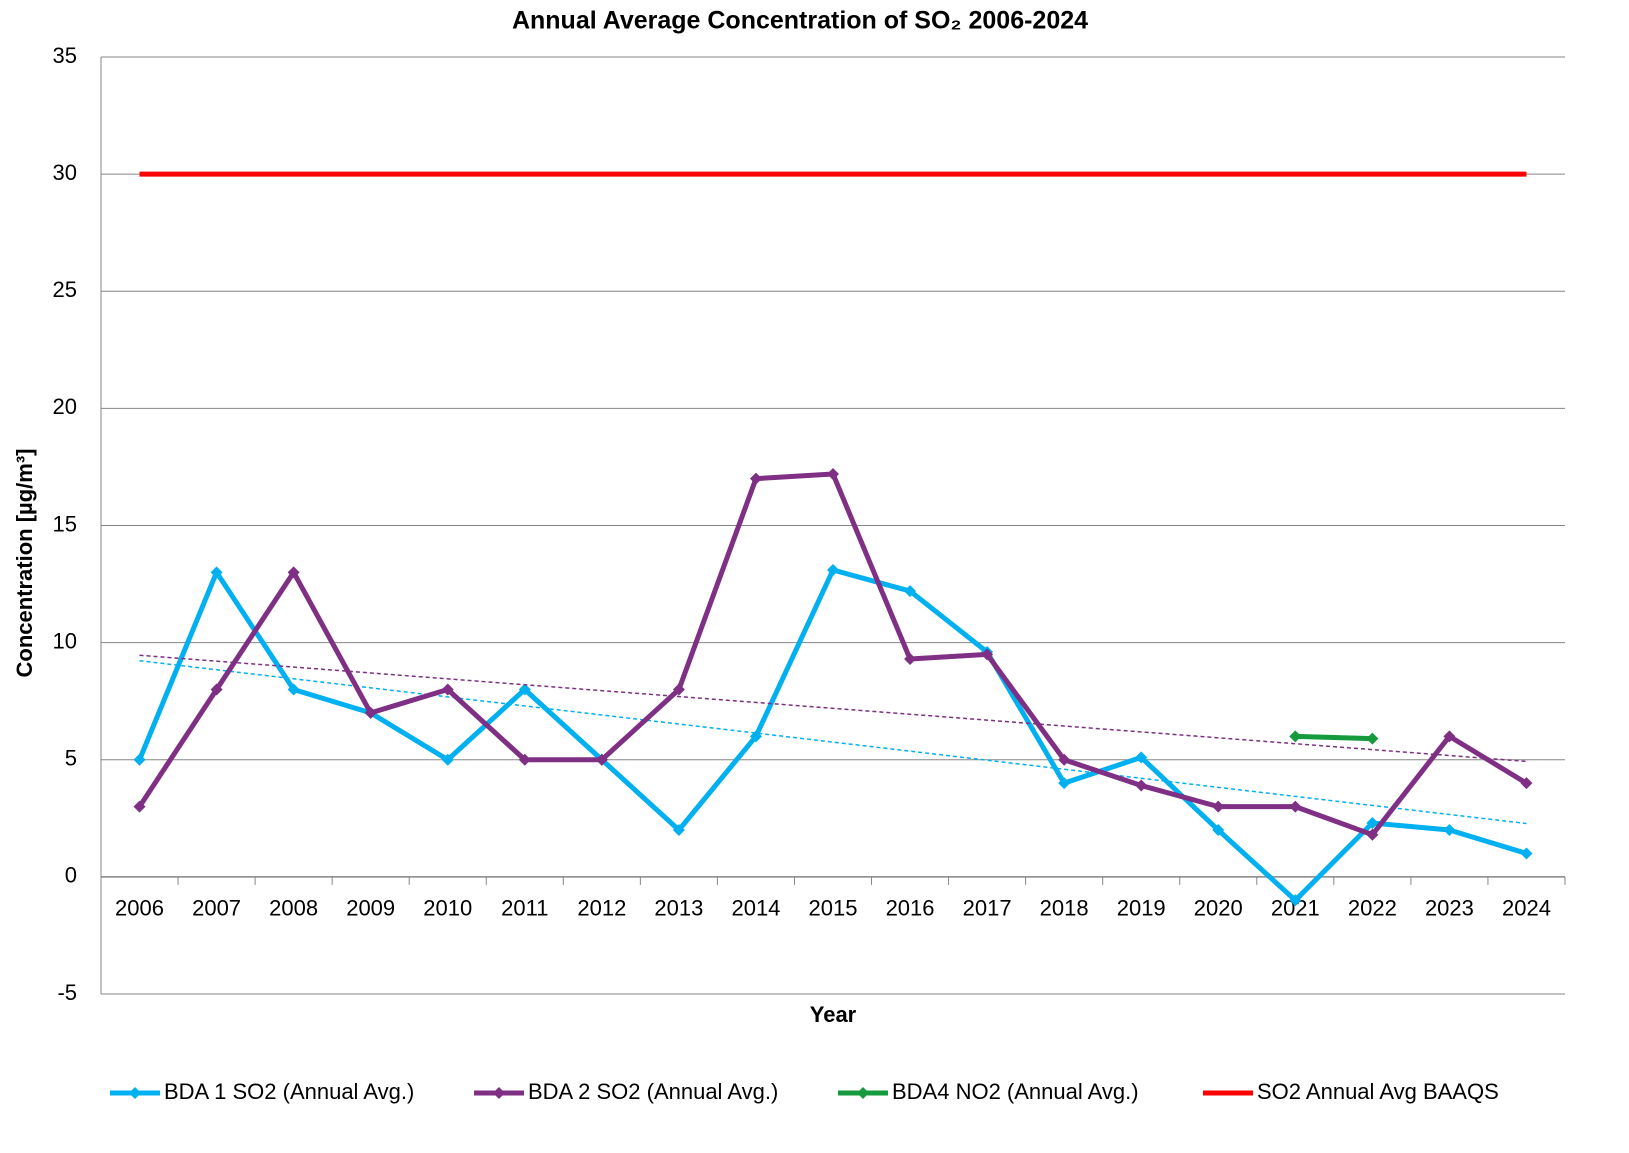 The image size is (1629, 1153). What do you see at coordinates (24, 563) in the screenshot?
I see `y-axis-title: Concentration [µg/m³]` at bounding box center [24, 563].